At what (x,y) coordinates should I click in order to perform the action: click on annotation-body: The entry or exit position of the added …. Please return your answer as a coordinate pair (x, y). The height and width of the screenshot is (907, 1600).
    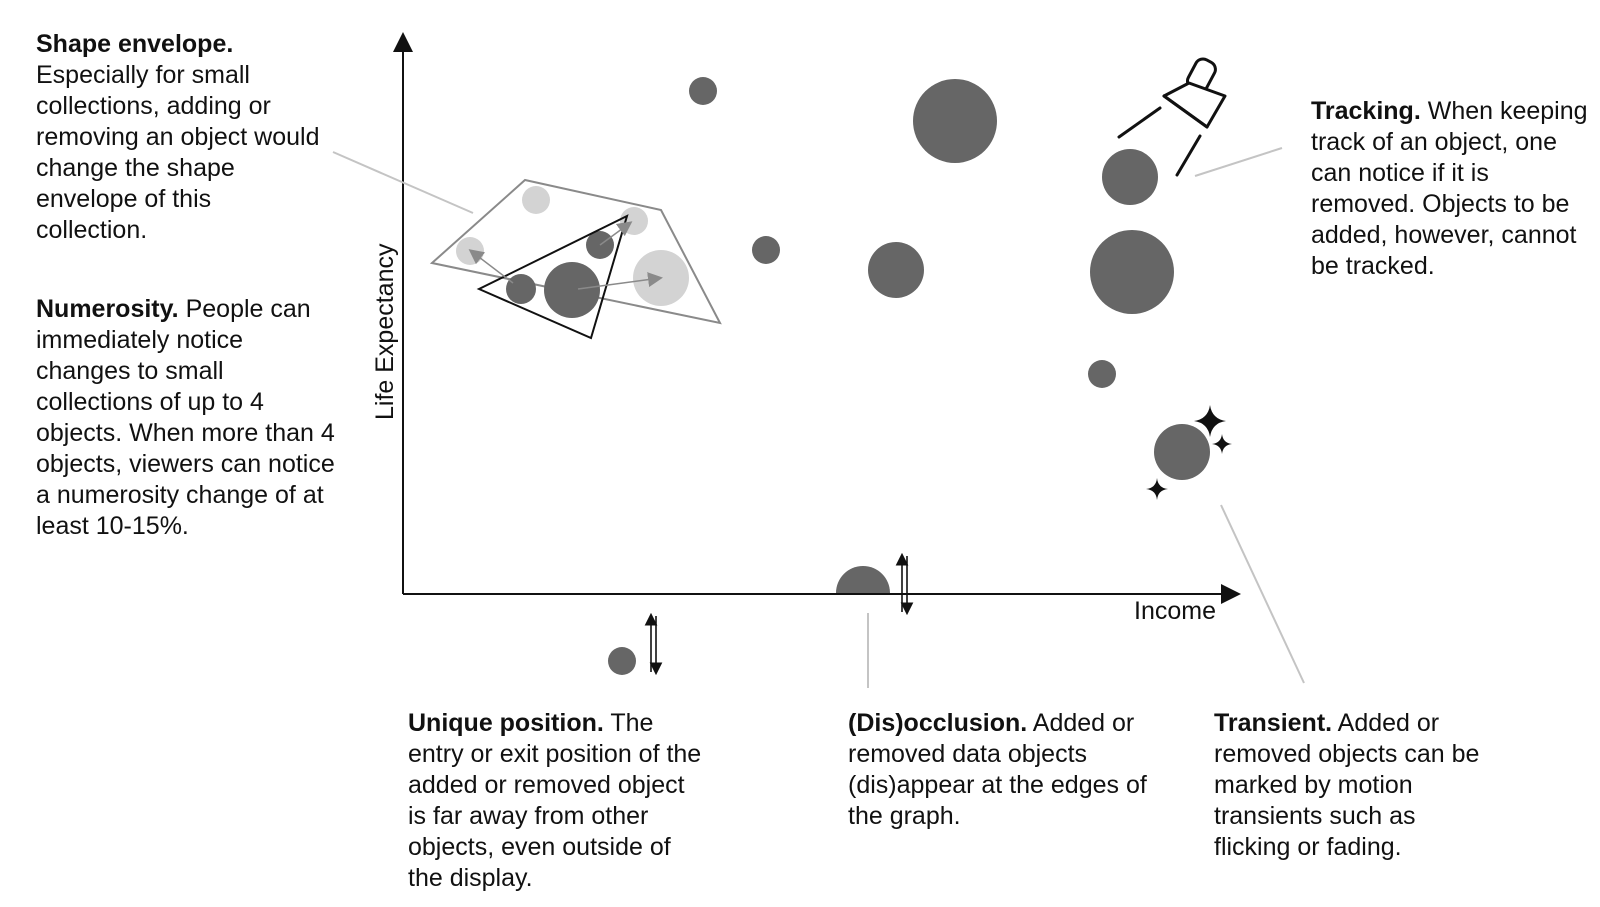
    Looking at the image, I should click on (555, 800).